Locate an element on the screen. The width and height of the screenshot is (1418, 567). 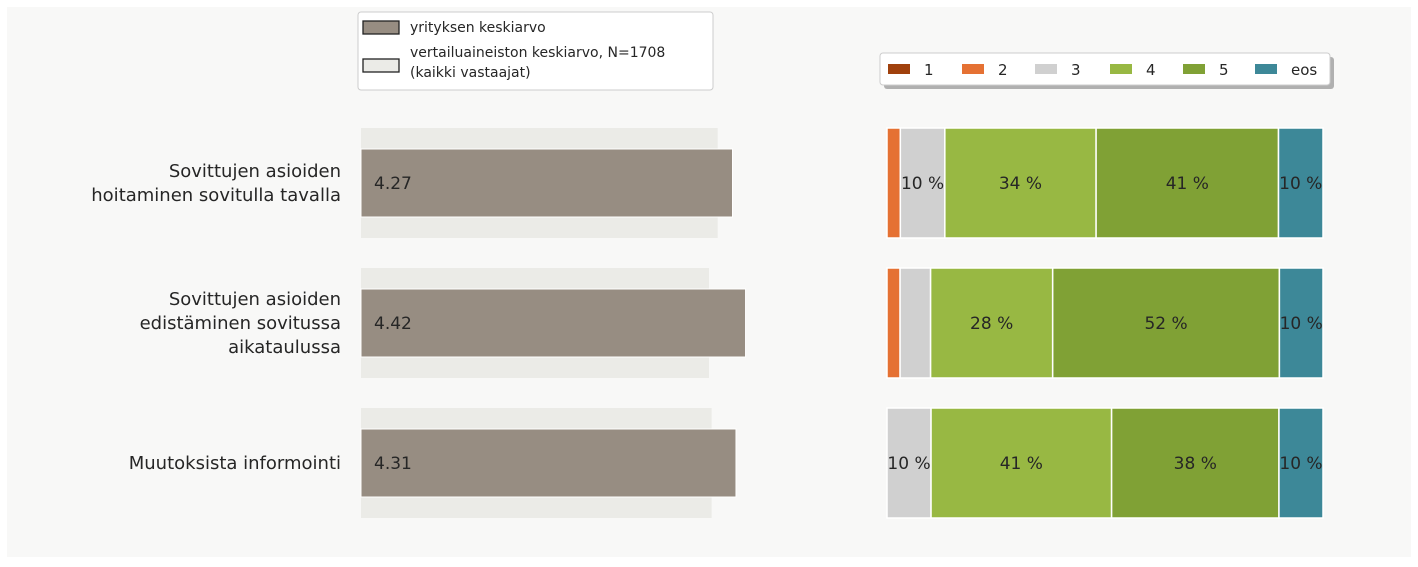
category-label: Muutoksista informointi is located at coordinates (235, 463).